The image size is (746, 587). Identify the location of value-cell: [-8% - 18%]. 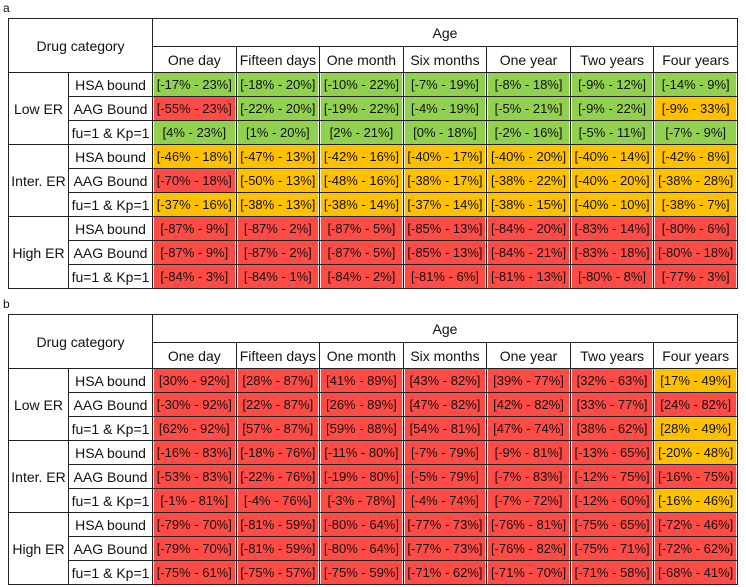
(528, 84).